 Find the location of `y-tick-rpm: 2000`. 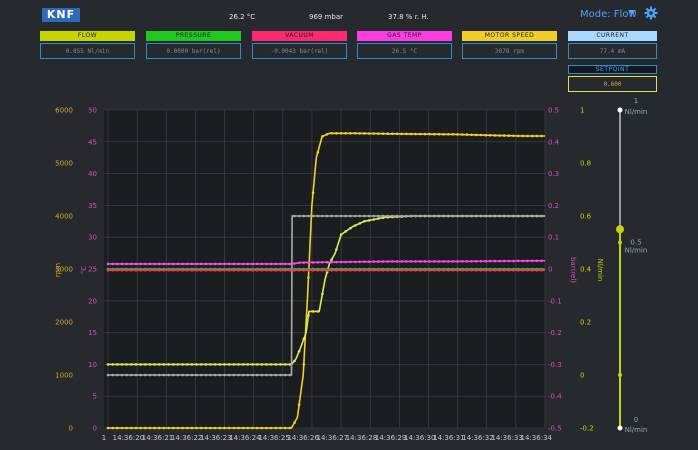

y-tick-rpm: 2000 is located at coordinates (64, 323).